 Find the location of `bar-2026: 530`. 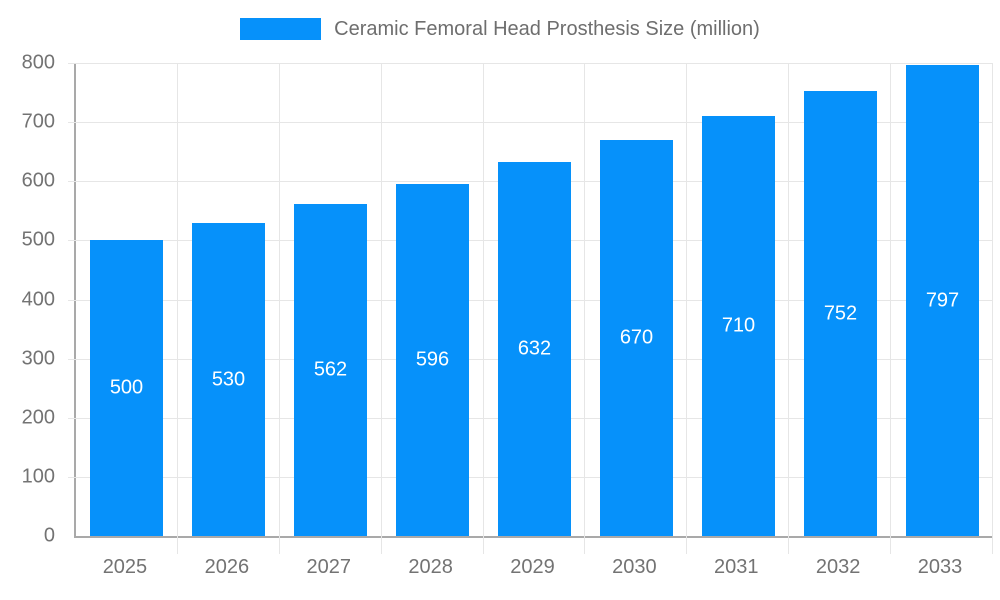

bar-2026: 530 is located at coordinates (228, 379).